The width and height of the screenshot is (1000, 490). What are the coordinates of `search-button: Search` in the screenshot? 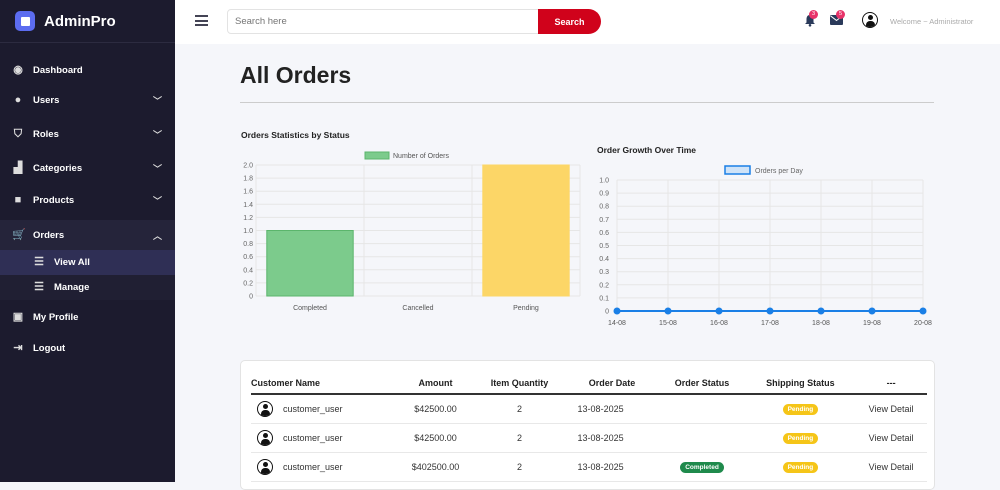 It's located at (569, 21).